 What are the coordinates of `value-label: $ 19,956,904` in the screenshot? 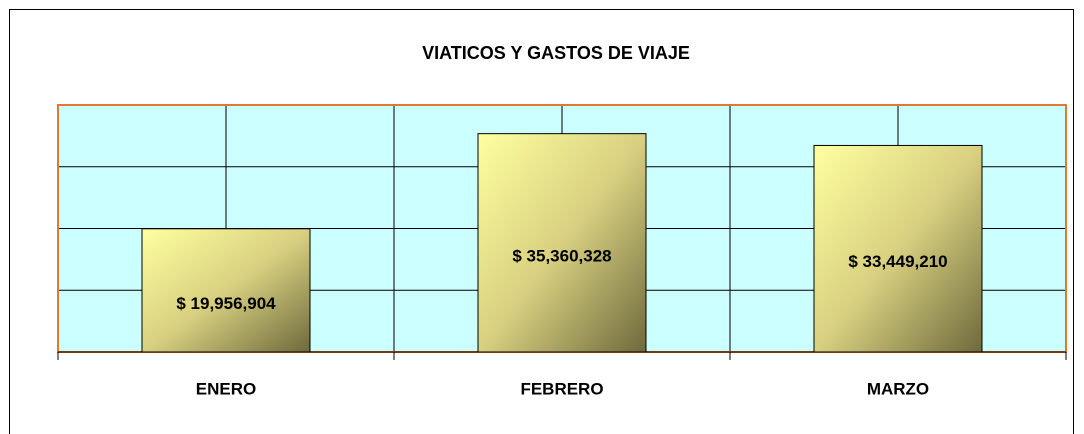 It's located at (226, 303).